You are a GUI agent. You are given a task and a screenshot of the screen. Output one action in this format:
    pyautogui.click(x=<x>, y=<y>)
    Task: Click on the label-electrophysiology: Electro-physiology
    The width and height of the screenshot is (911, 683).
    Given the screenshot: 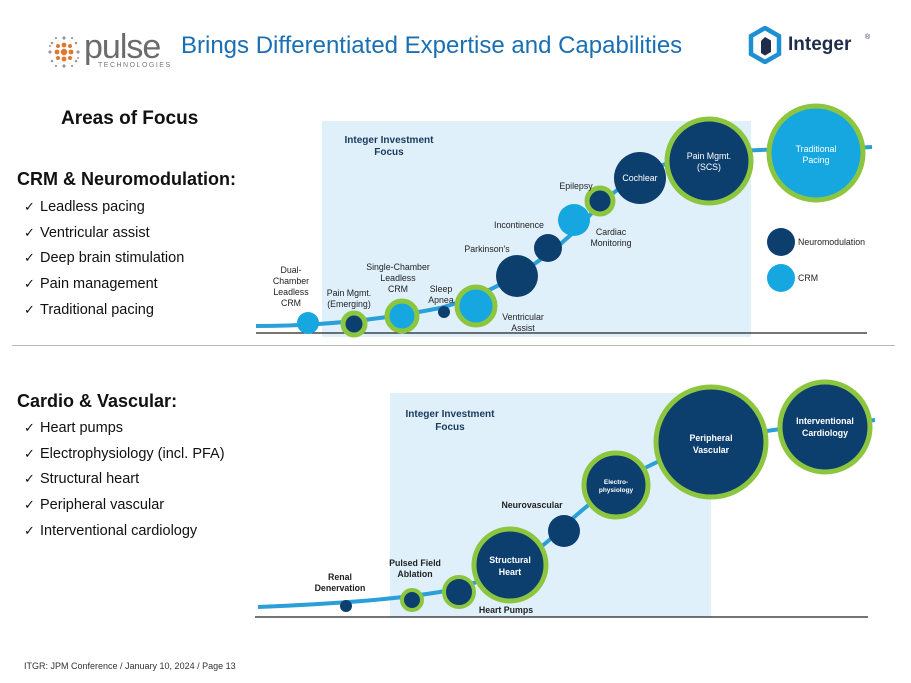 What is the action you would take?
    pyautogui.click(x=616, y=486)
    